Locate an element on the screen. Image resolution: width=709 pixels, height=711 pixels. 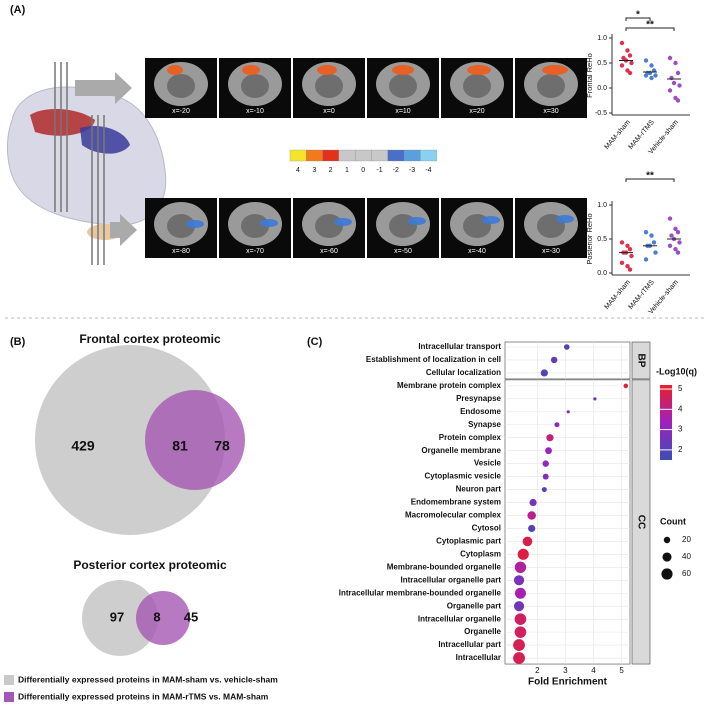
slice-label: x=-60 is located at coordinates (329, 251).